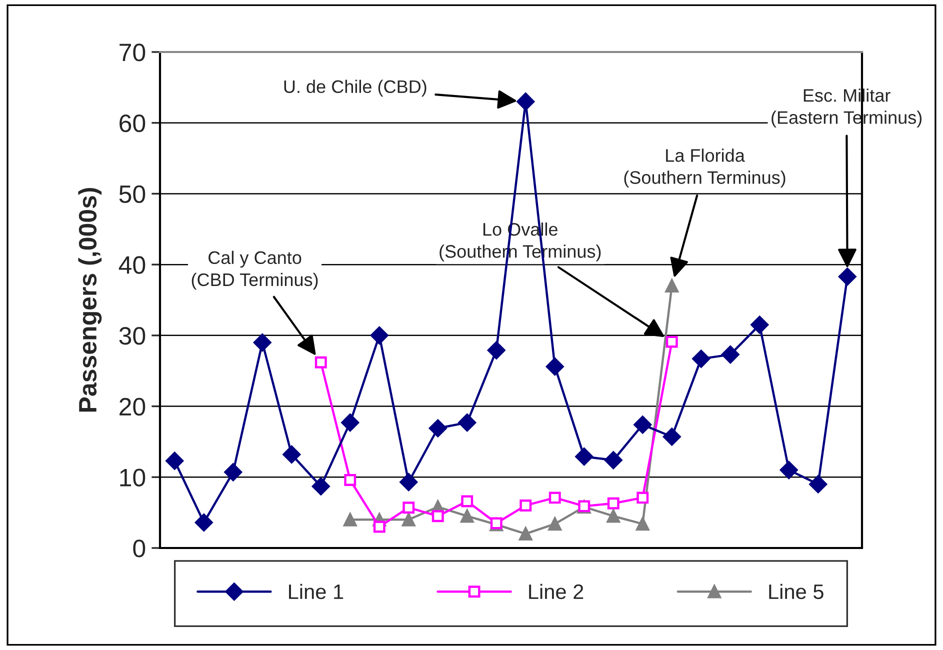  What do you see at coordinates (316, 592) in the screenshot?
I see `legend-label: Line 1` at bounding box center [316, 592].